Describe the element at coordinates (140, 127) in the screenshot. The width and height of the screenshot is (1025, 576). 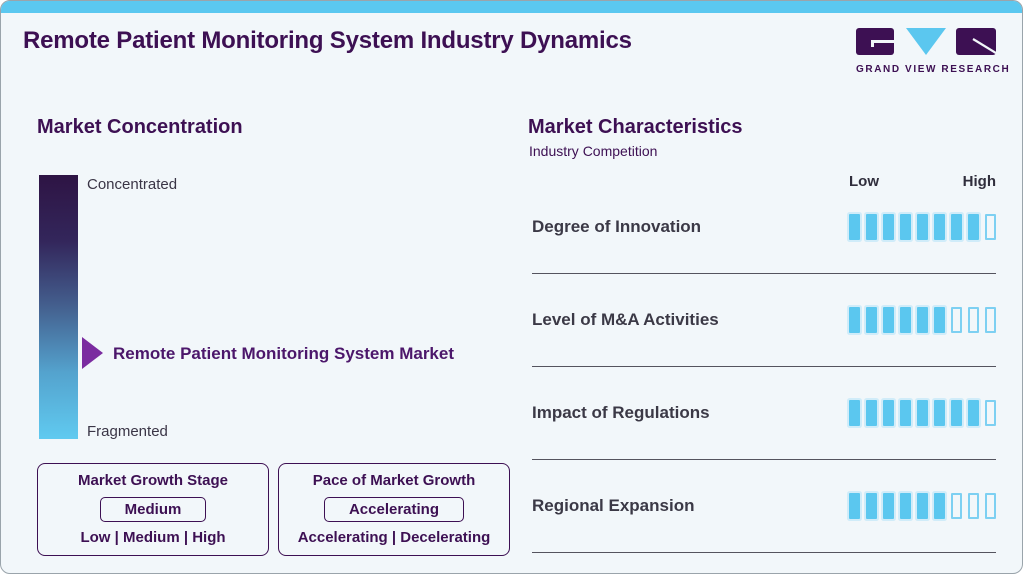
I see `market-concentration-heading: Market Concentration` at that location.